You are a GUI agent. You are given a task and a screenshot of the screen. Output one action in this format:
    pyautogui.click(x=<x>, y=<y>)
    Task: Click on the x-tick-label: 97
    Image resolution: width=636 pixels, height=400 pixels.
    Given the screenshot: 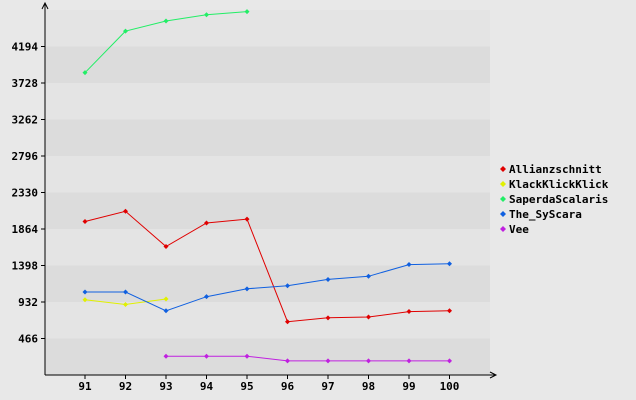 What is the action you would take?
    pyautogui.click(x=327, y=386)
    